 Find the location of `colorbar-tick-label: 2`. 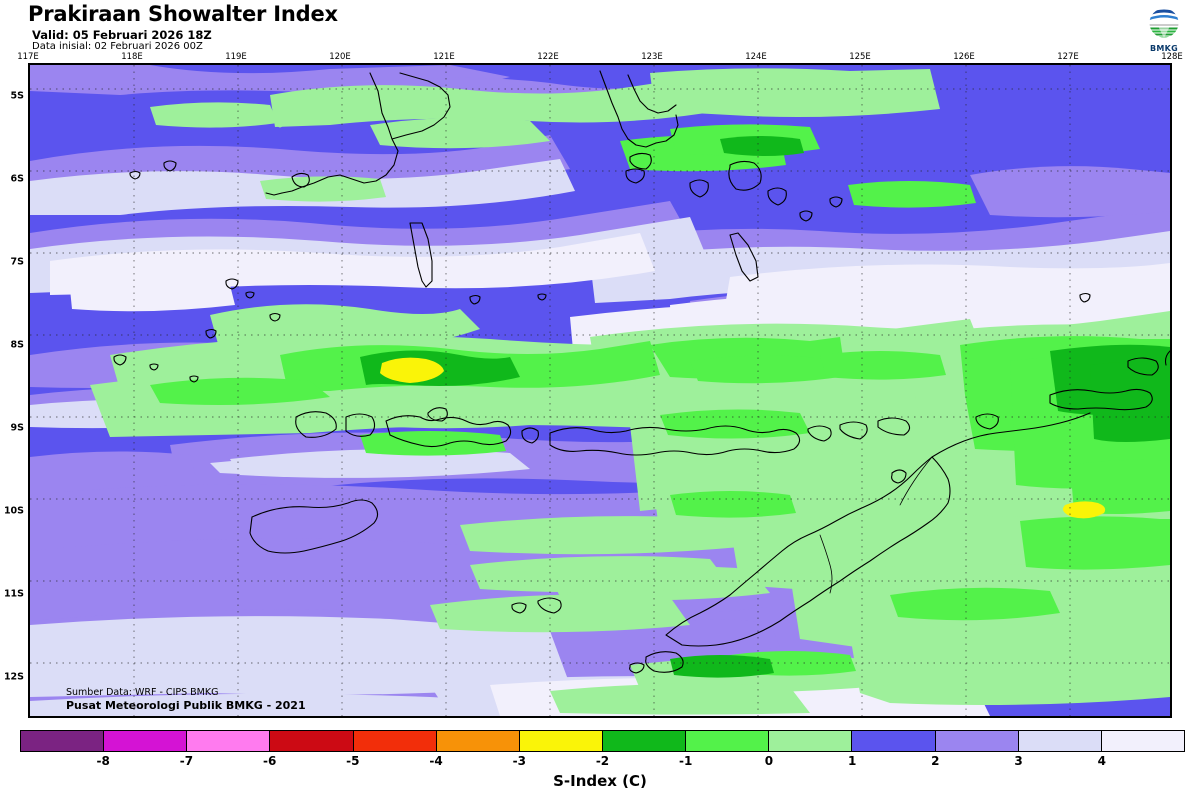

colorbar-tick-label: 2 is located at coordinates (935, 761).